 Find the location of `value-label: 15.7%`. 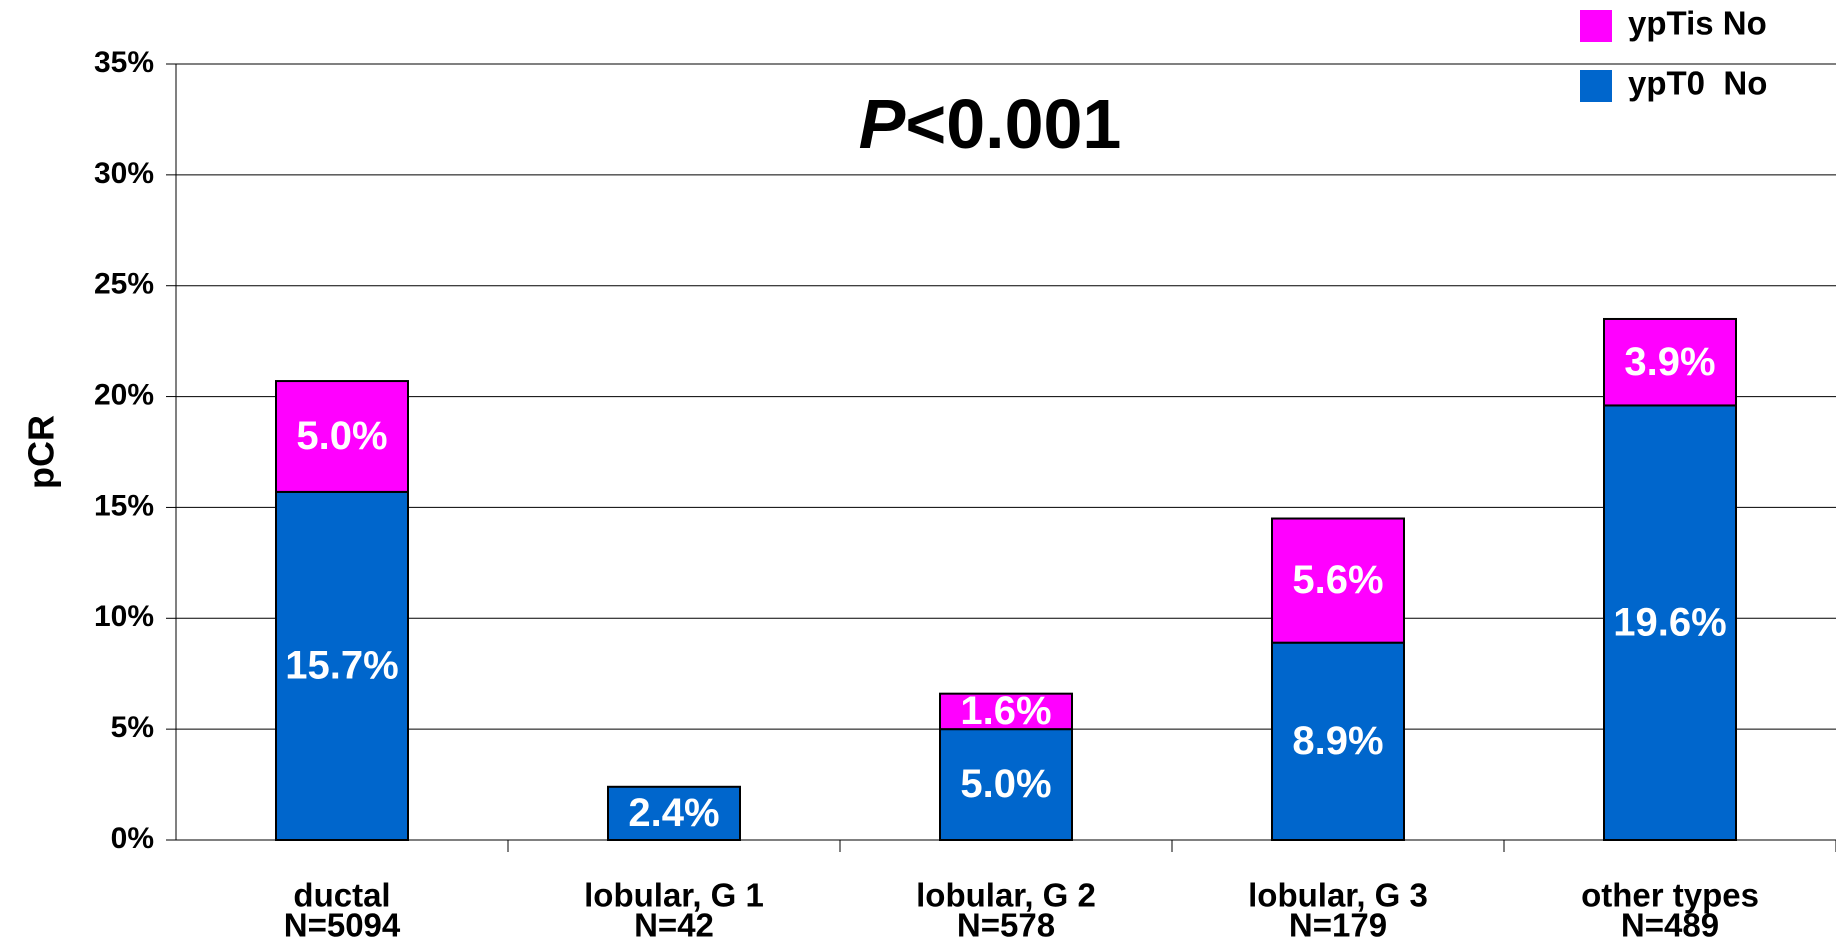

value-label: 15.7% is located at coordinates (341, 666).